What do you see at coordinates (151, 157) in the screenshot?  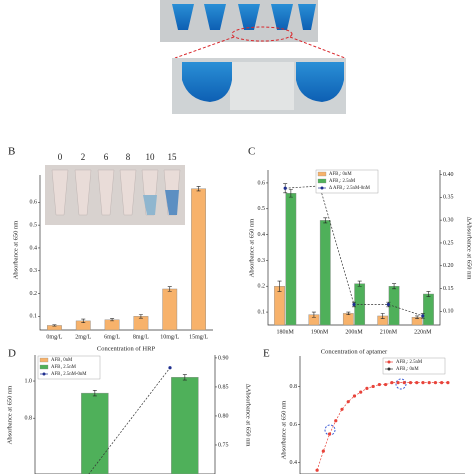 I see `photo-label: 10` at bounding box center [151, 157].